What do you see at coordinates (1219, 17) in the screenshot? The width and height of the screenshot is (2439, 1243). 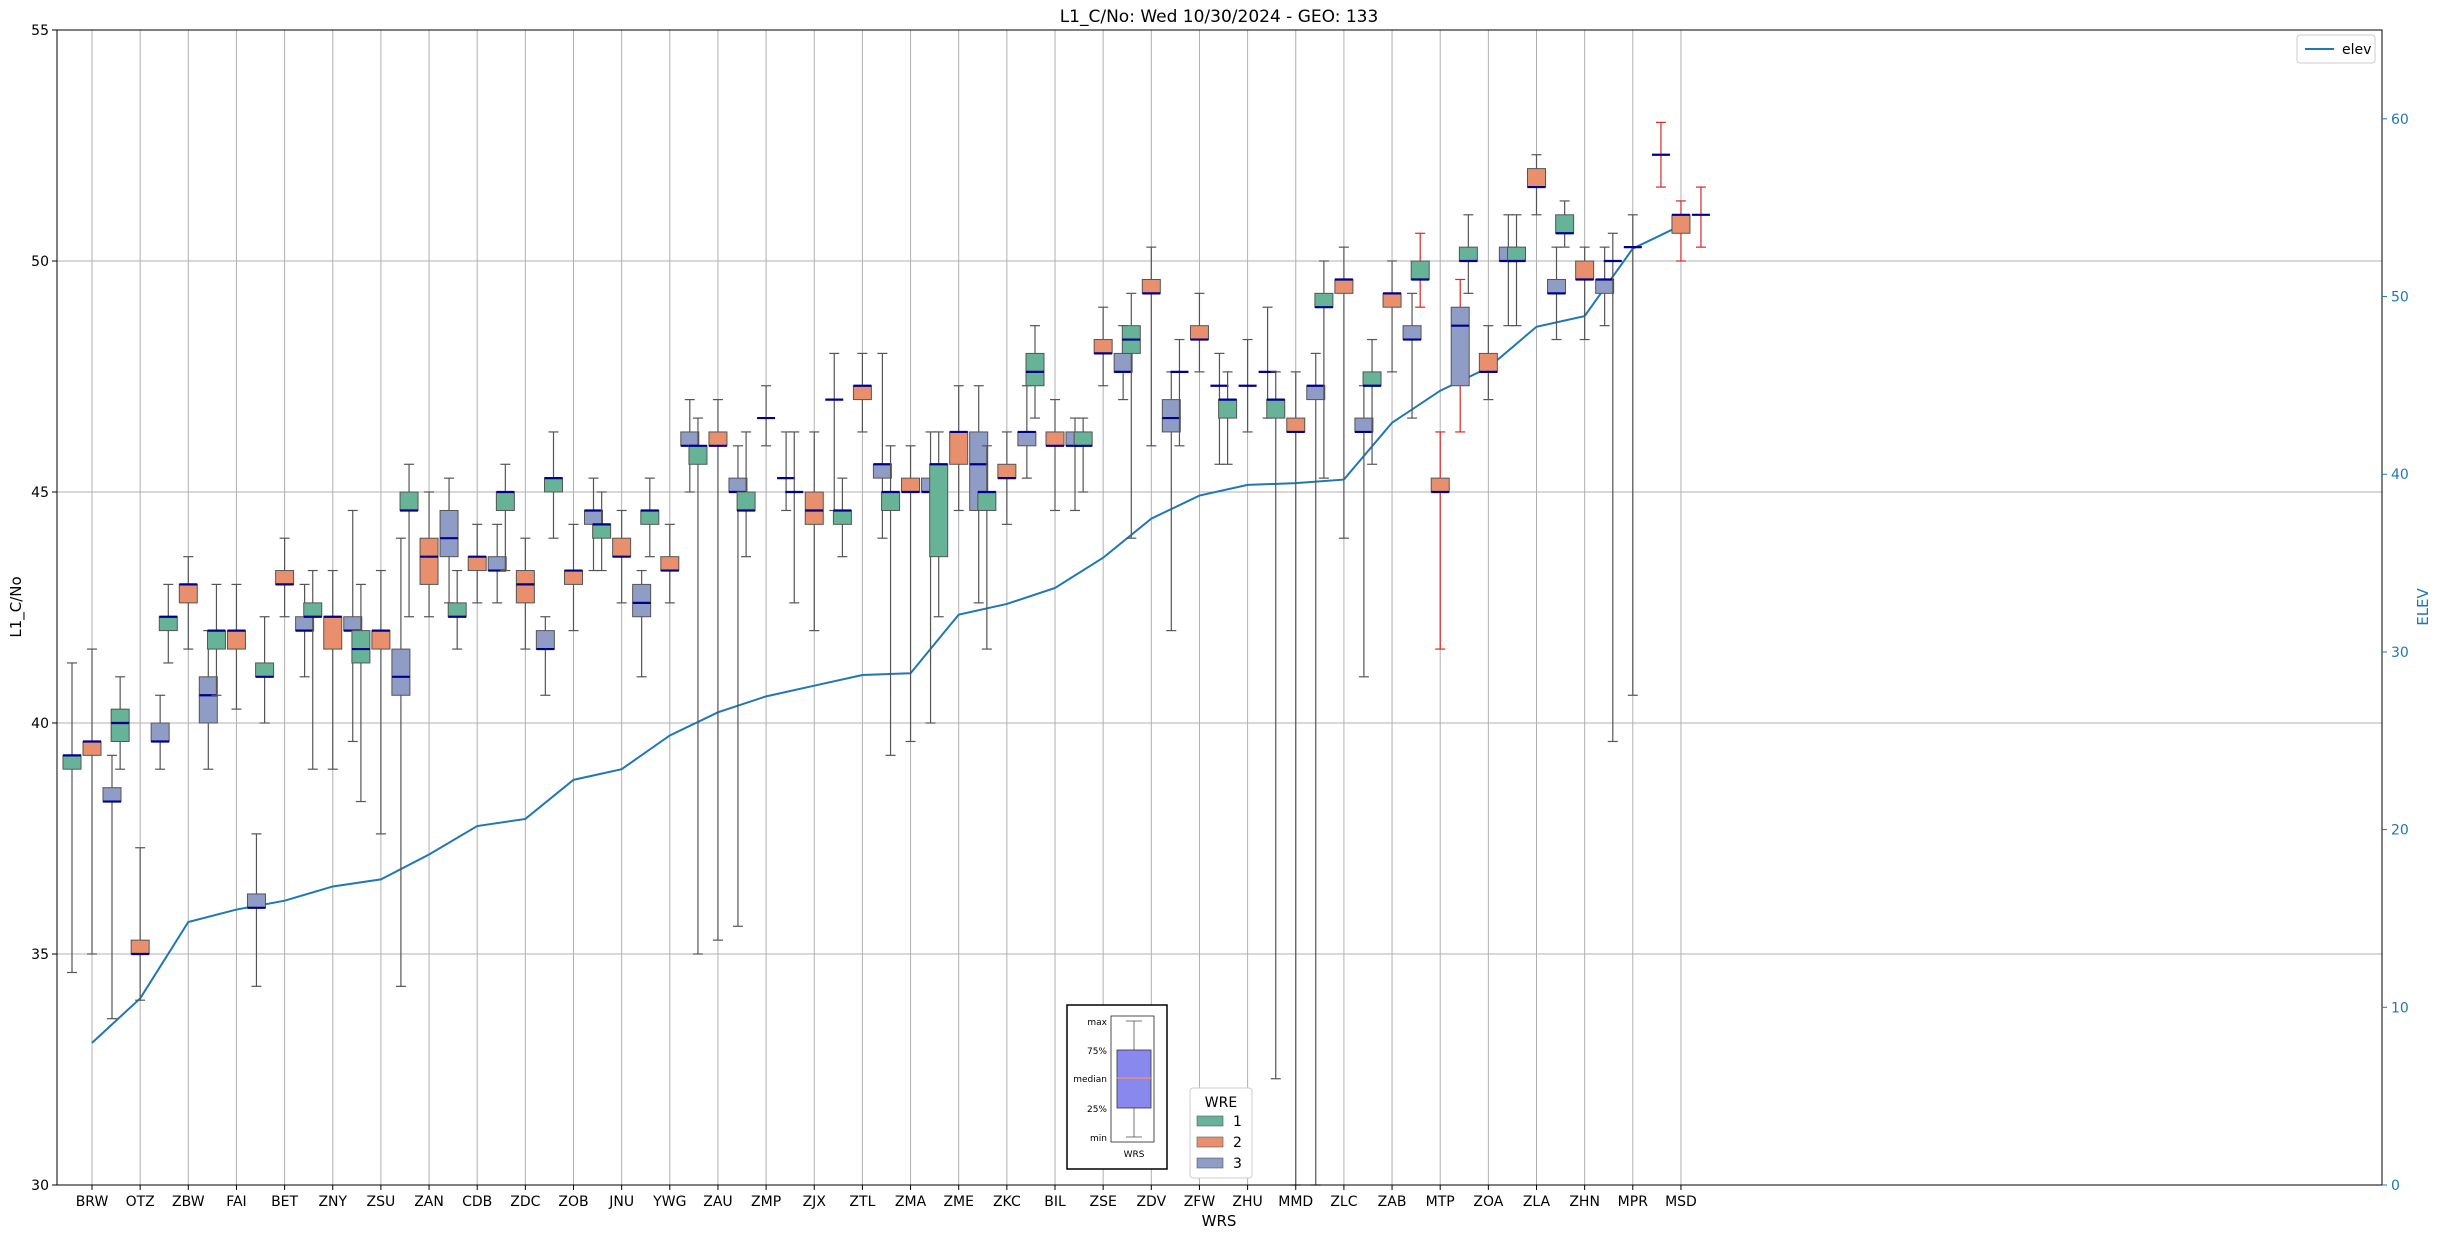 I see `chart-title: L1_C/No: Wed 10/30/2024 - GEO: 133` at bounding box center [1219, 17].